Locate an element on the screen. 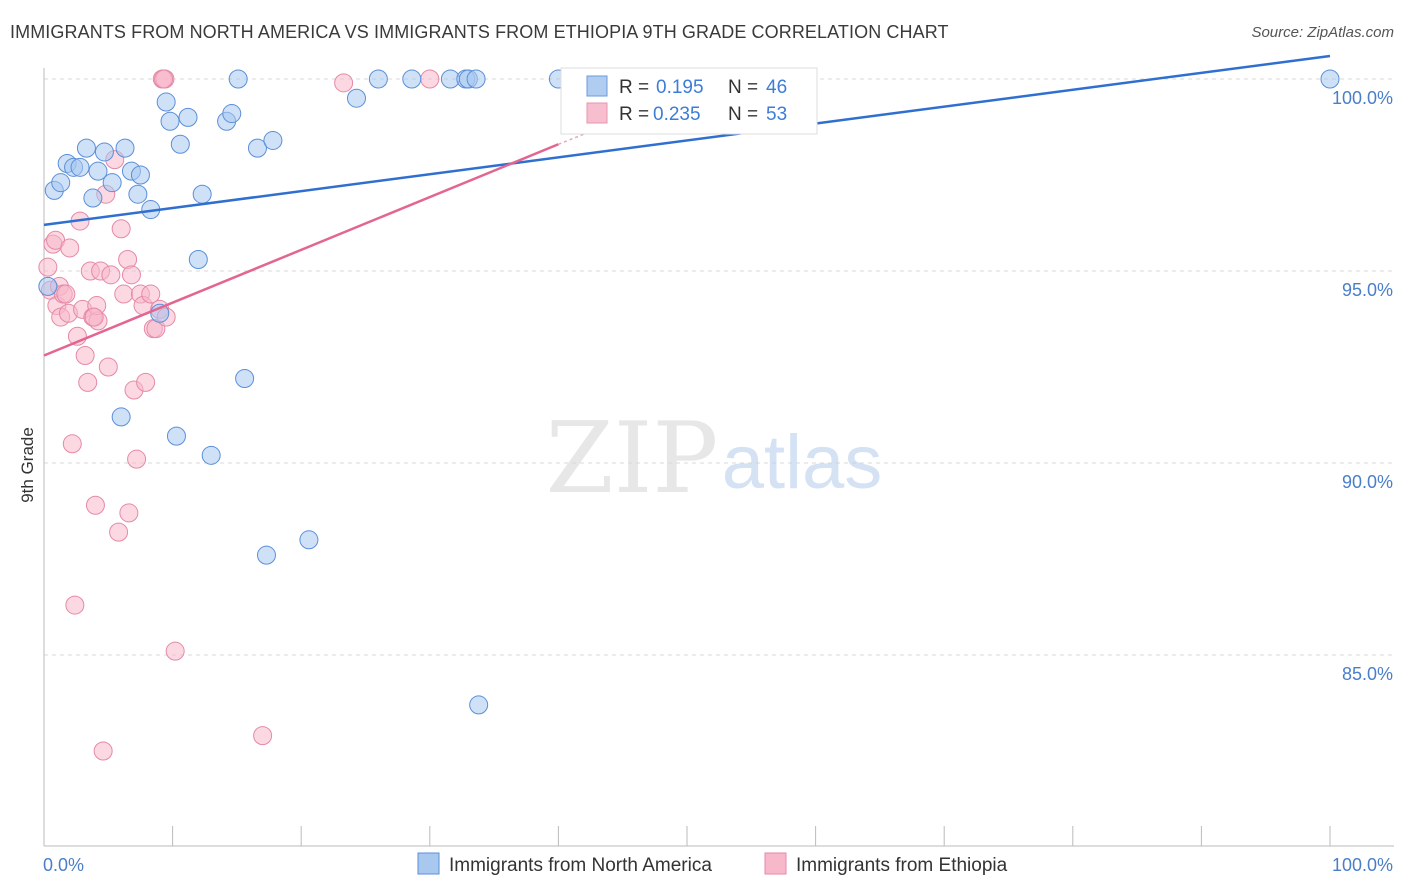 The image size is (1406, 892). legend-r-value-1: 0.195 is located at coordinates (680, 87).